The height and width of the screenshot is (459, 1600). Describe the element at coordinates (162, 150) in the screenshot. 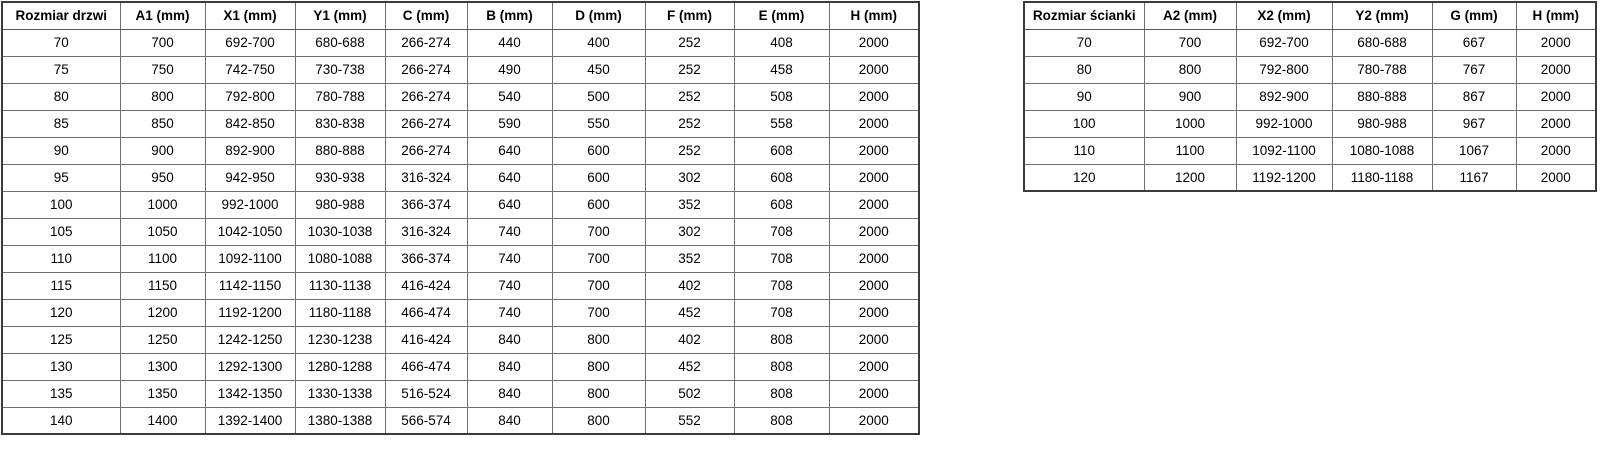

I see `cell: 900` at that location.